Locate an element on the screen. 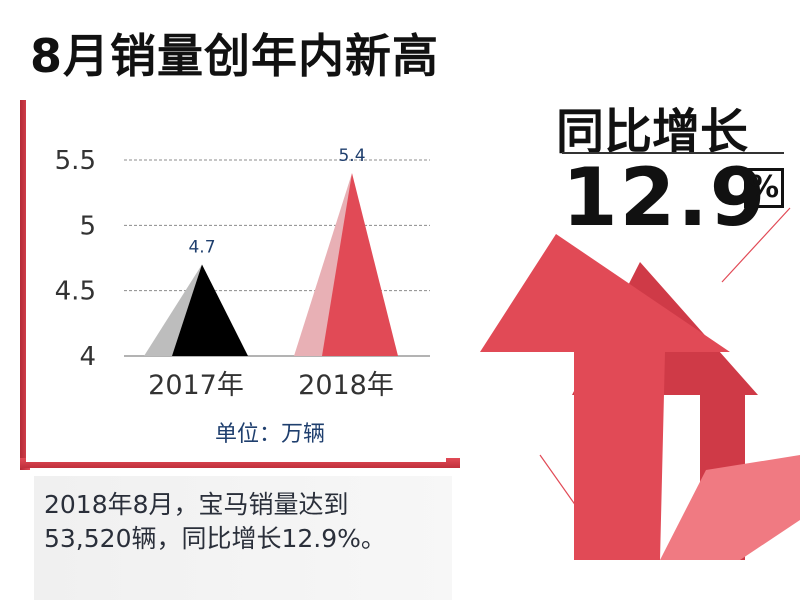 The height and width of the screenshot is (600, 800). data-label: 4.7 is located at coordinates (201, 248).